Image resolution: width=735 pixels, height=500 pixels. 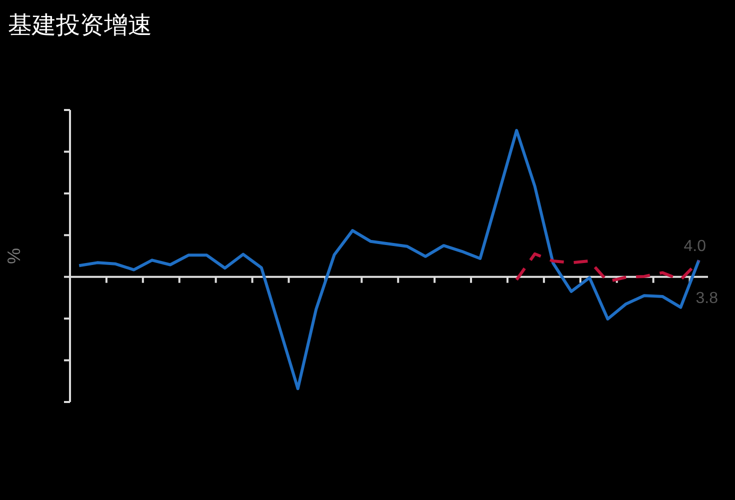 I want to click on chart-title: 基建投资增速, so click(x=80, y=26).